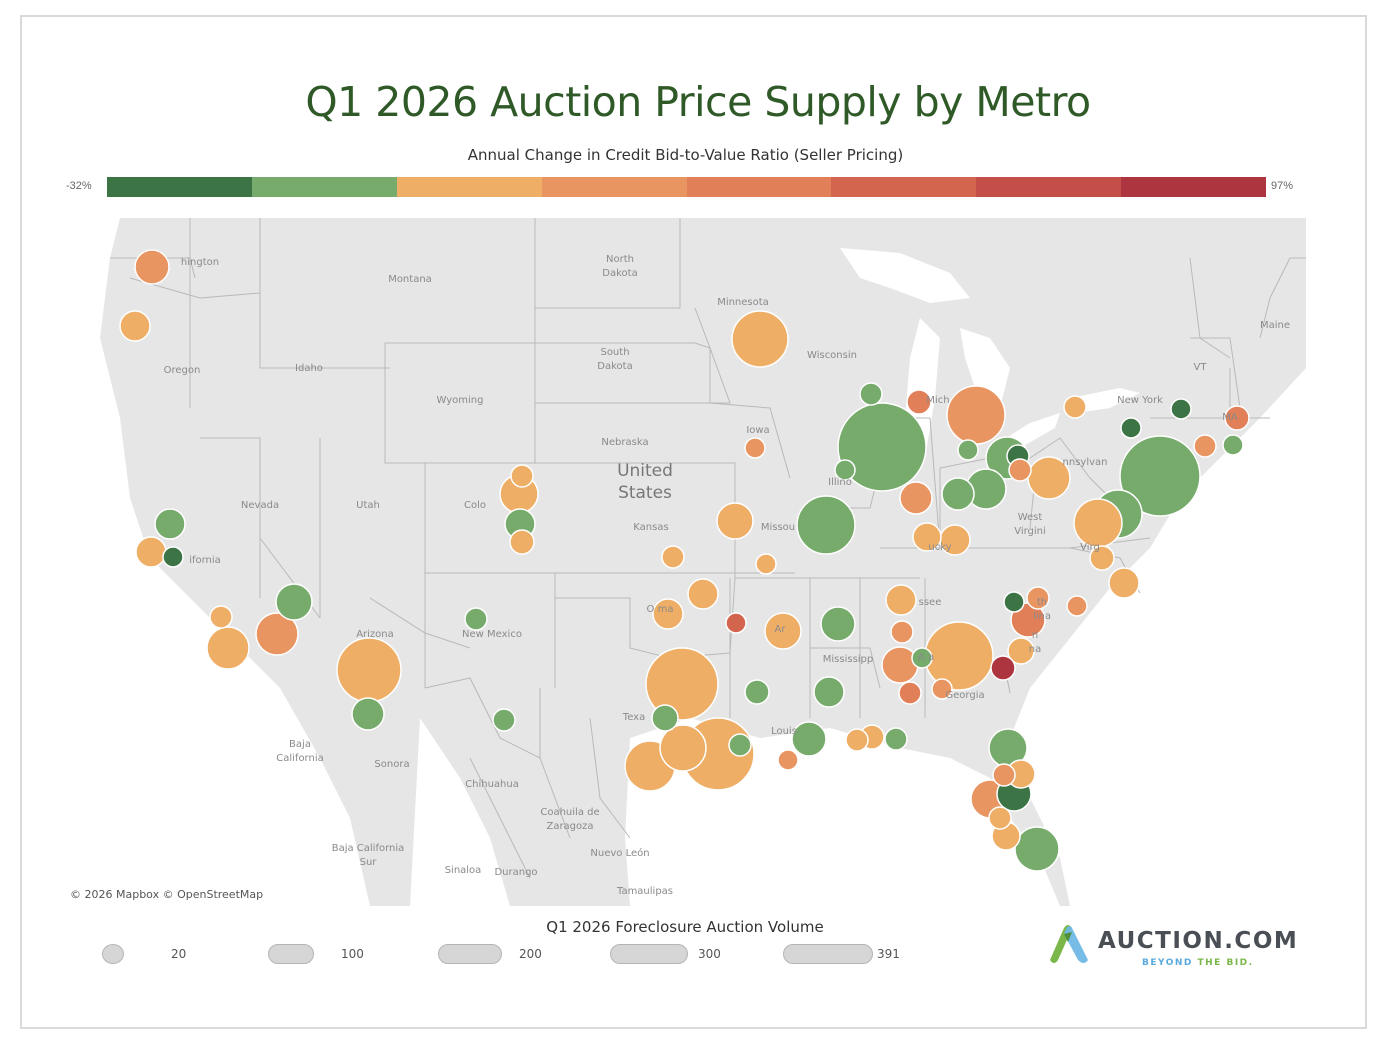 The image size is (1396, 1048). I want to click on map-region-label: Ar, so click(780, 629).